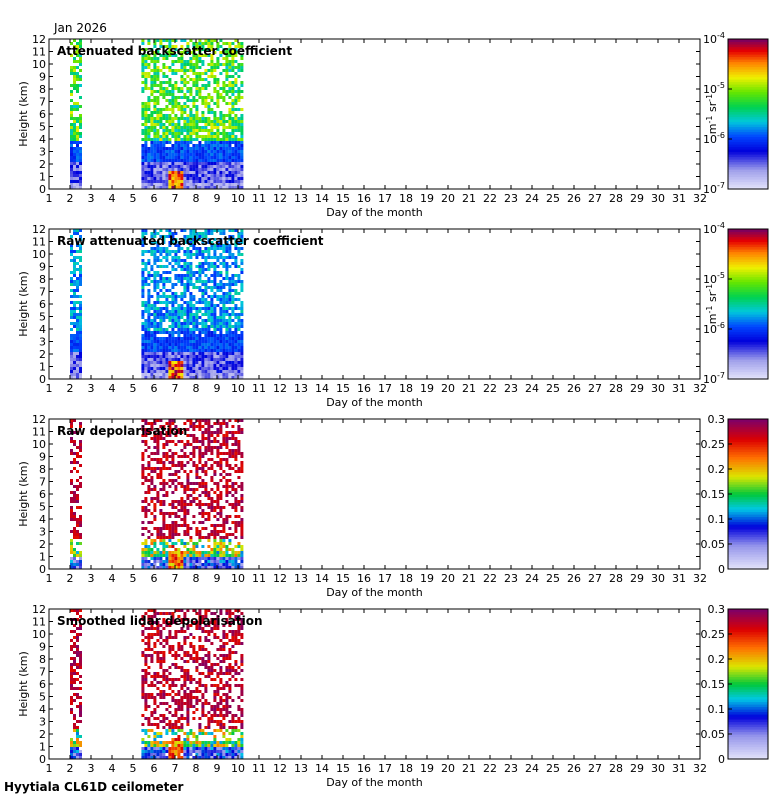 The image size is (780, 800). What do you see at coordinates (238, 198) in the screenshot?
I see `x-tick-label: 10` at bounding box center [238, 198].